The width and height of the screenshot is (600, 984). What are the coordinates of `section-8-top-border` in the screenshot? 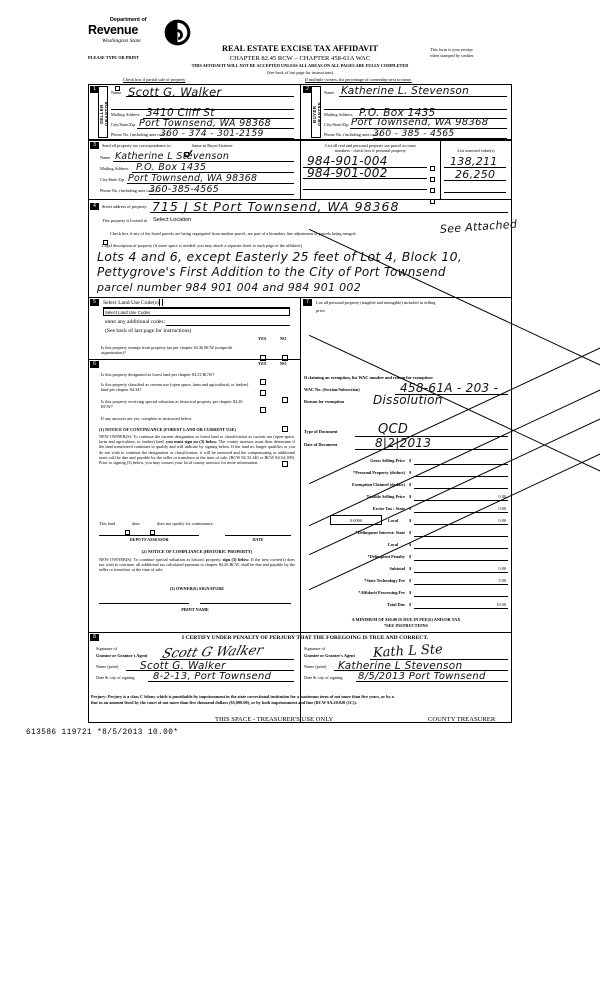 It's located at (300, 632).